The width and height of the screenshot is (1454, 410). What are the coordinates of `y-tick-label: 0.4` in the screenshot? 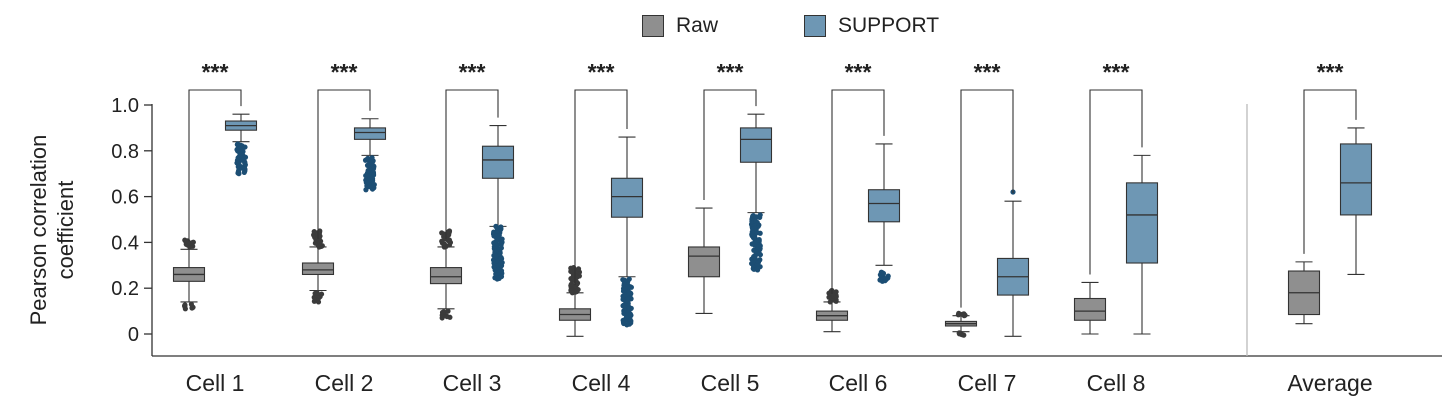 It's located at (125, 243).